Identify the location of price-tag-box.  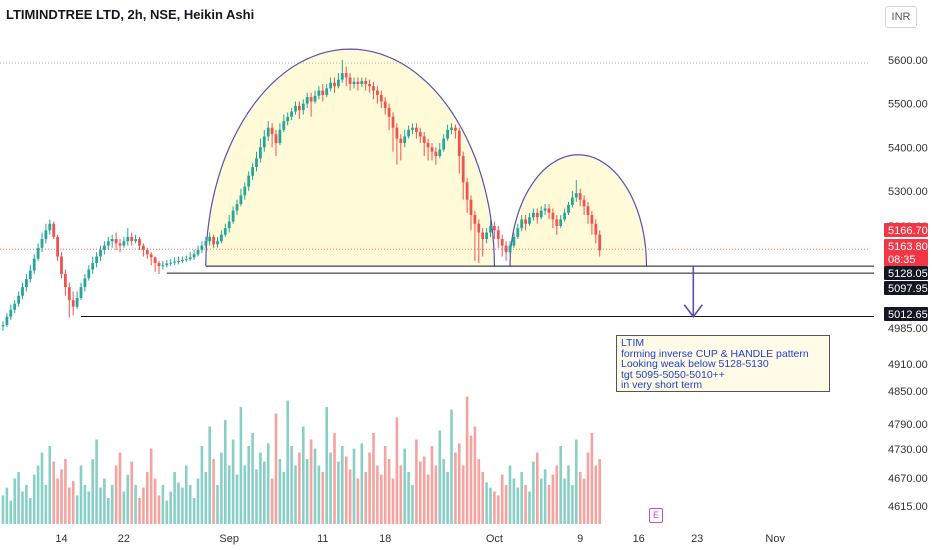
(906, 246).